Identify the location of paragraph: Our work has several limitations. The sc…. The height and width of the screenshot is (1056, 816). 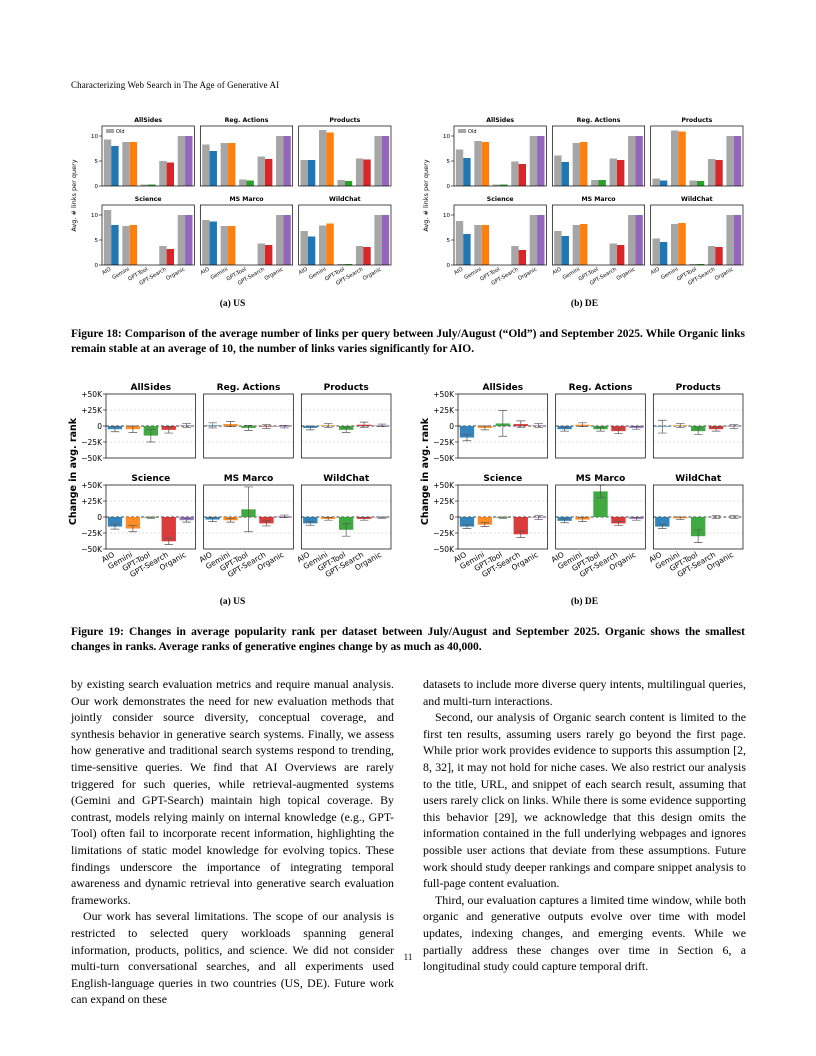
(232, 958).